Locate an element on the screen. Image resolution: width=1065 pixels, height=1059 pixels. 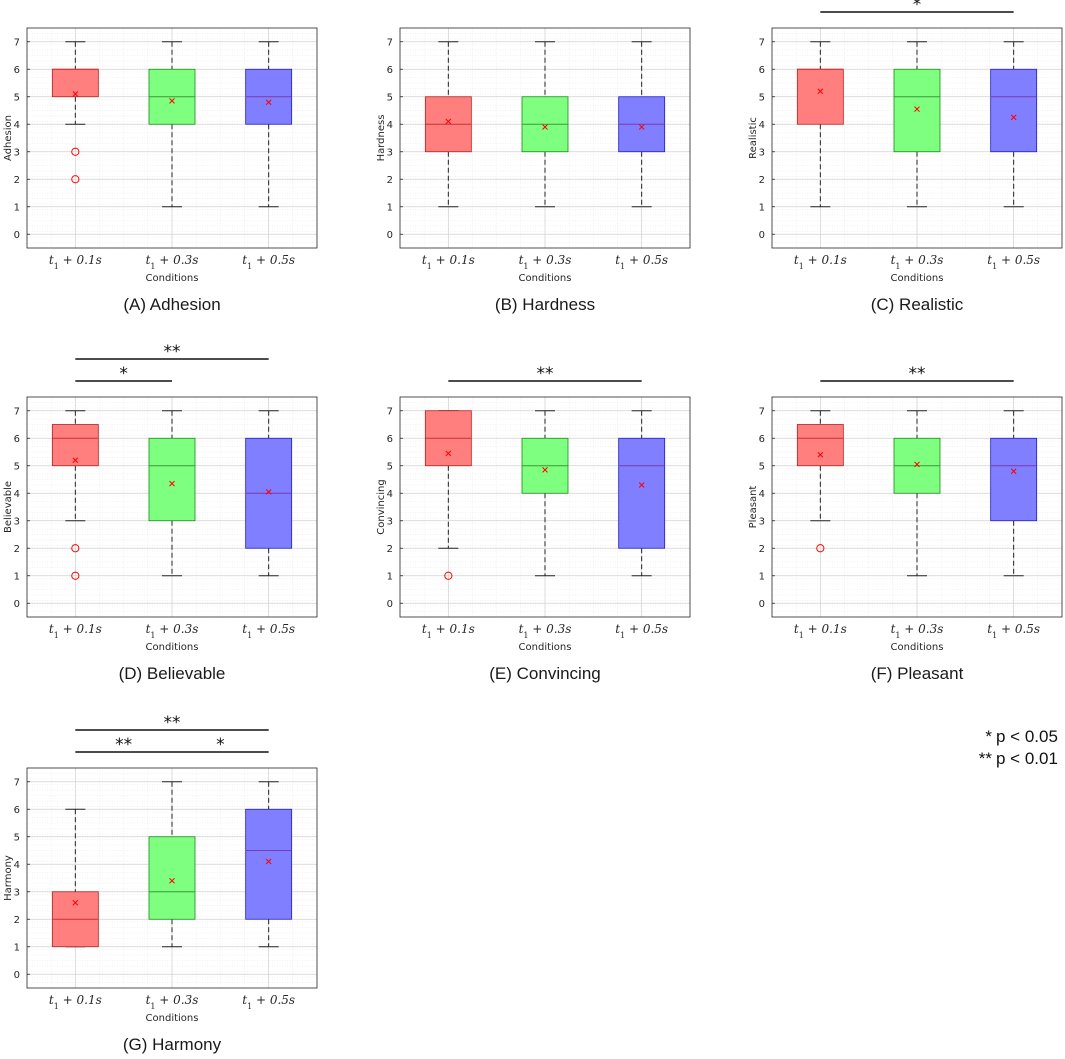
legend-marker: * is located at coordinates (988, 736).